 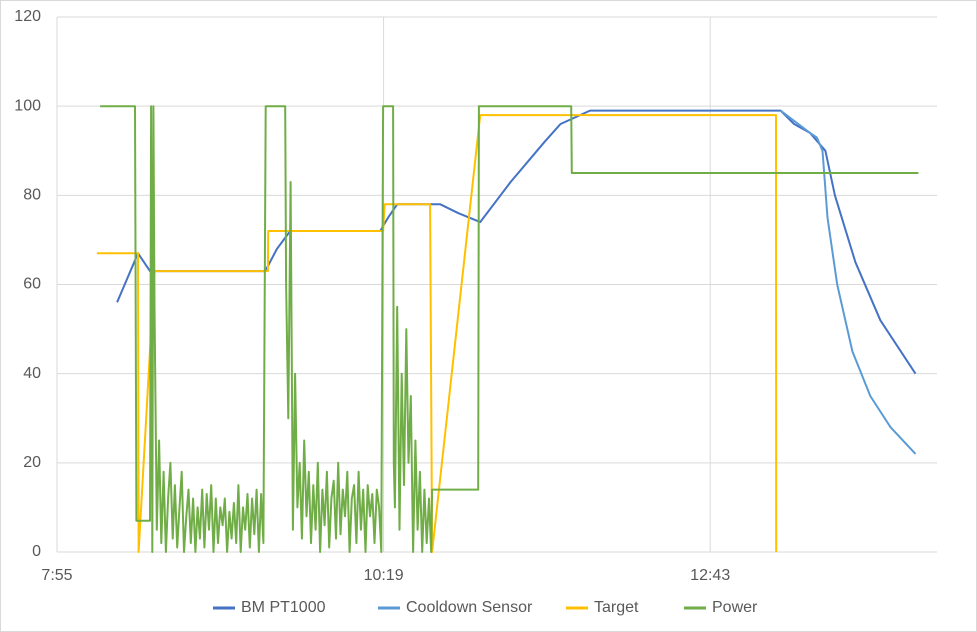 What do you see at coordinates (56, 575) in the screenshot?
I see `x-tick-label: 7:55` at bounding box center [56, 575].